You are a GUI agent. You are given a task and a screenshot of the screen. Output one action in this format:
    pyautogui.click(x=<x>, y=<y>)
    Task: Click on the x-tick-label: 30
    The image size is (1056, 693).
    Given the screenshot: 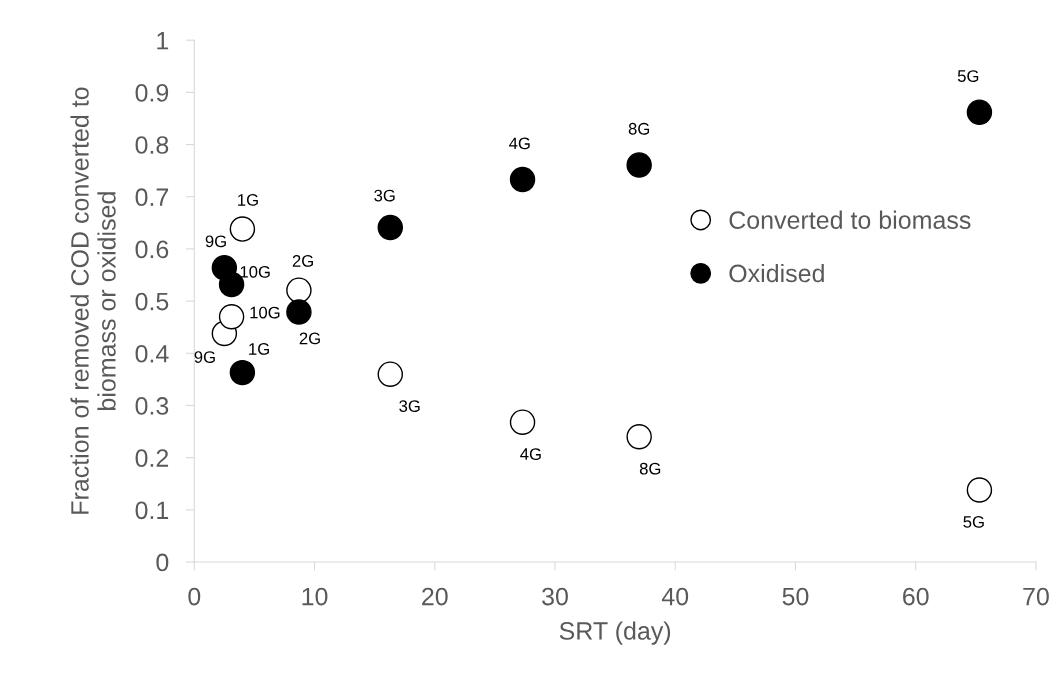 What is the action you would take?
    pyautogui.click(x=555, y=596)
    